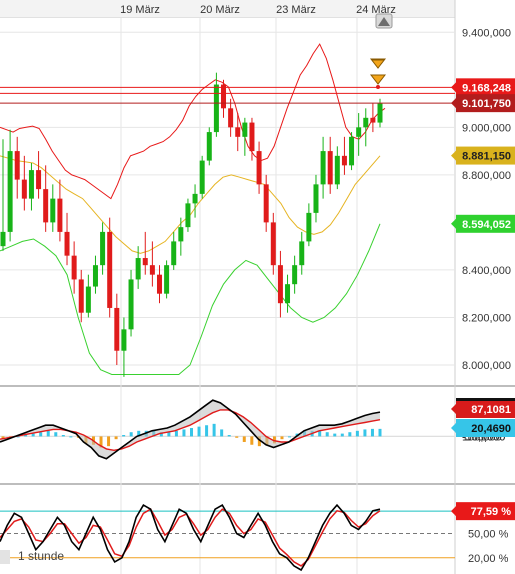 This screenshot has width=515, height=574. What do you see at coordinates (376, 10) in the screenshot?
I see `x-tick-label: 24 März` at bounding box center [376, 10].